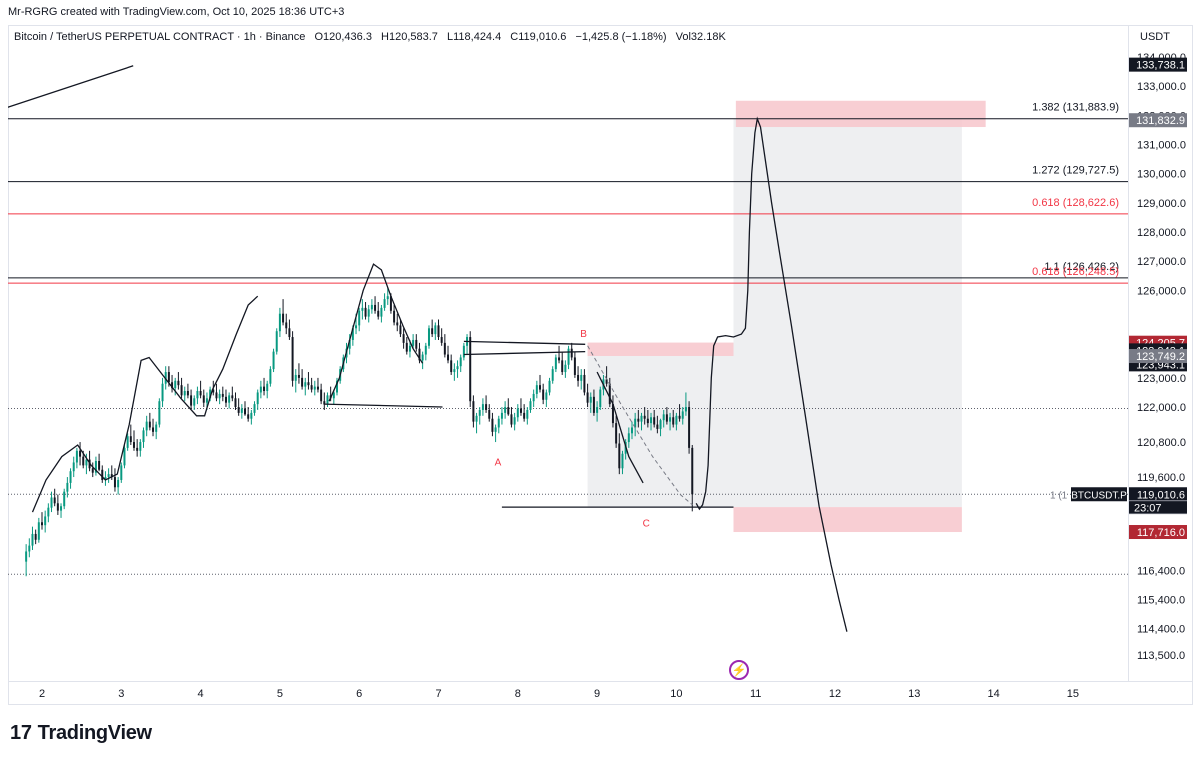 This screenshot has height=758, width=1200. What do you see at coordinates (600, 681) in the screenshot?
I see `time-axis-divider` at bounding box center [600, 681].